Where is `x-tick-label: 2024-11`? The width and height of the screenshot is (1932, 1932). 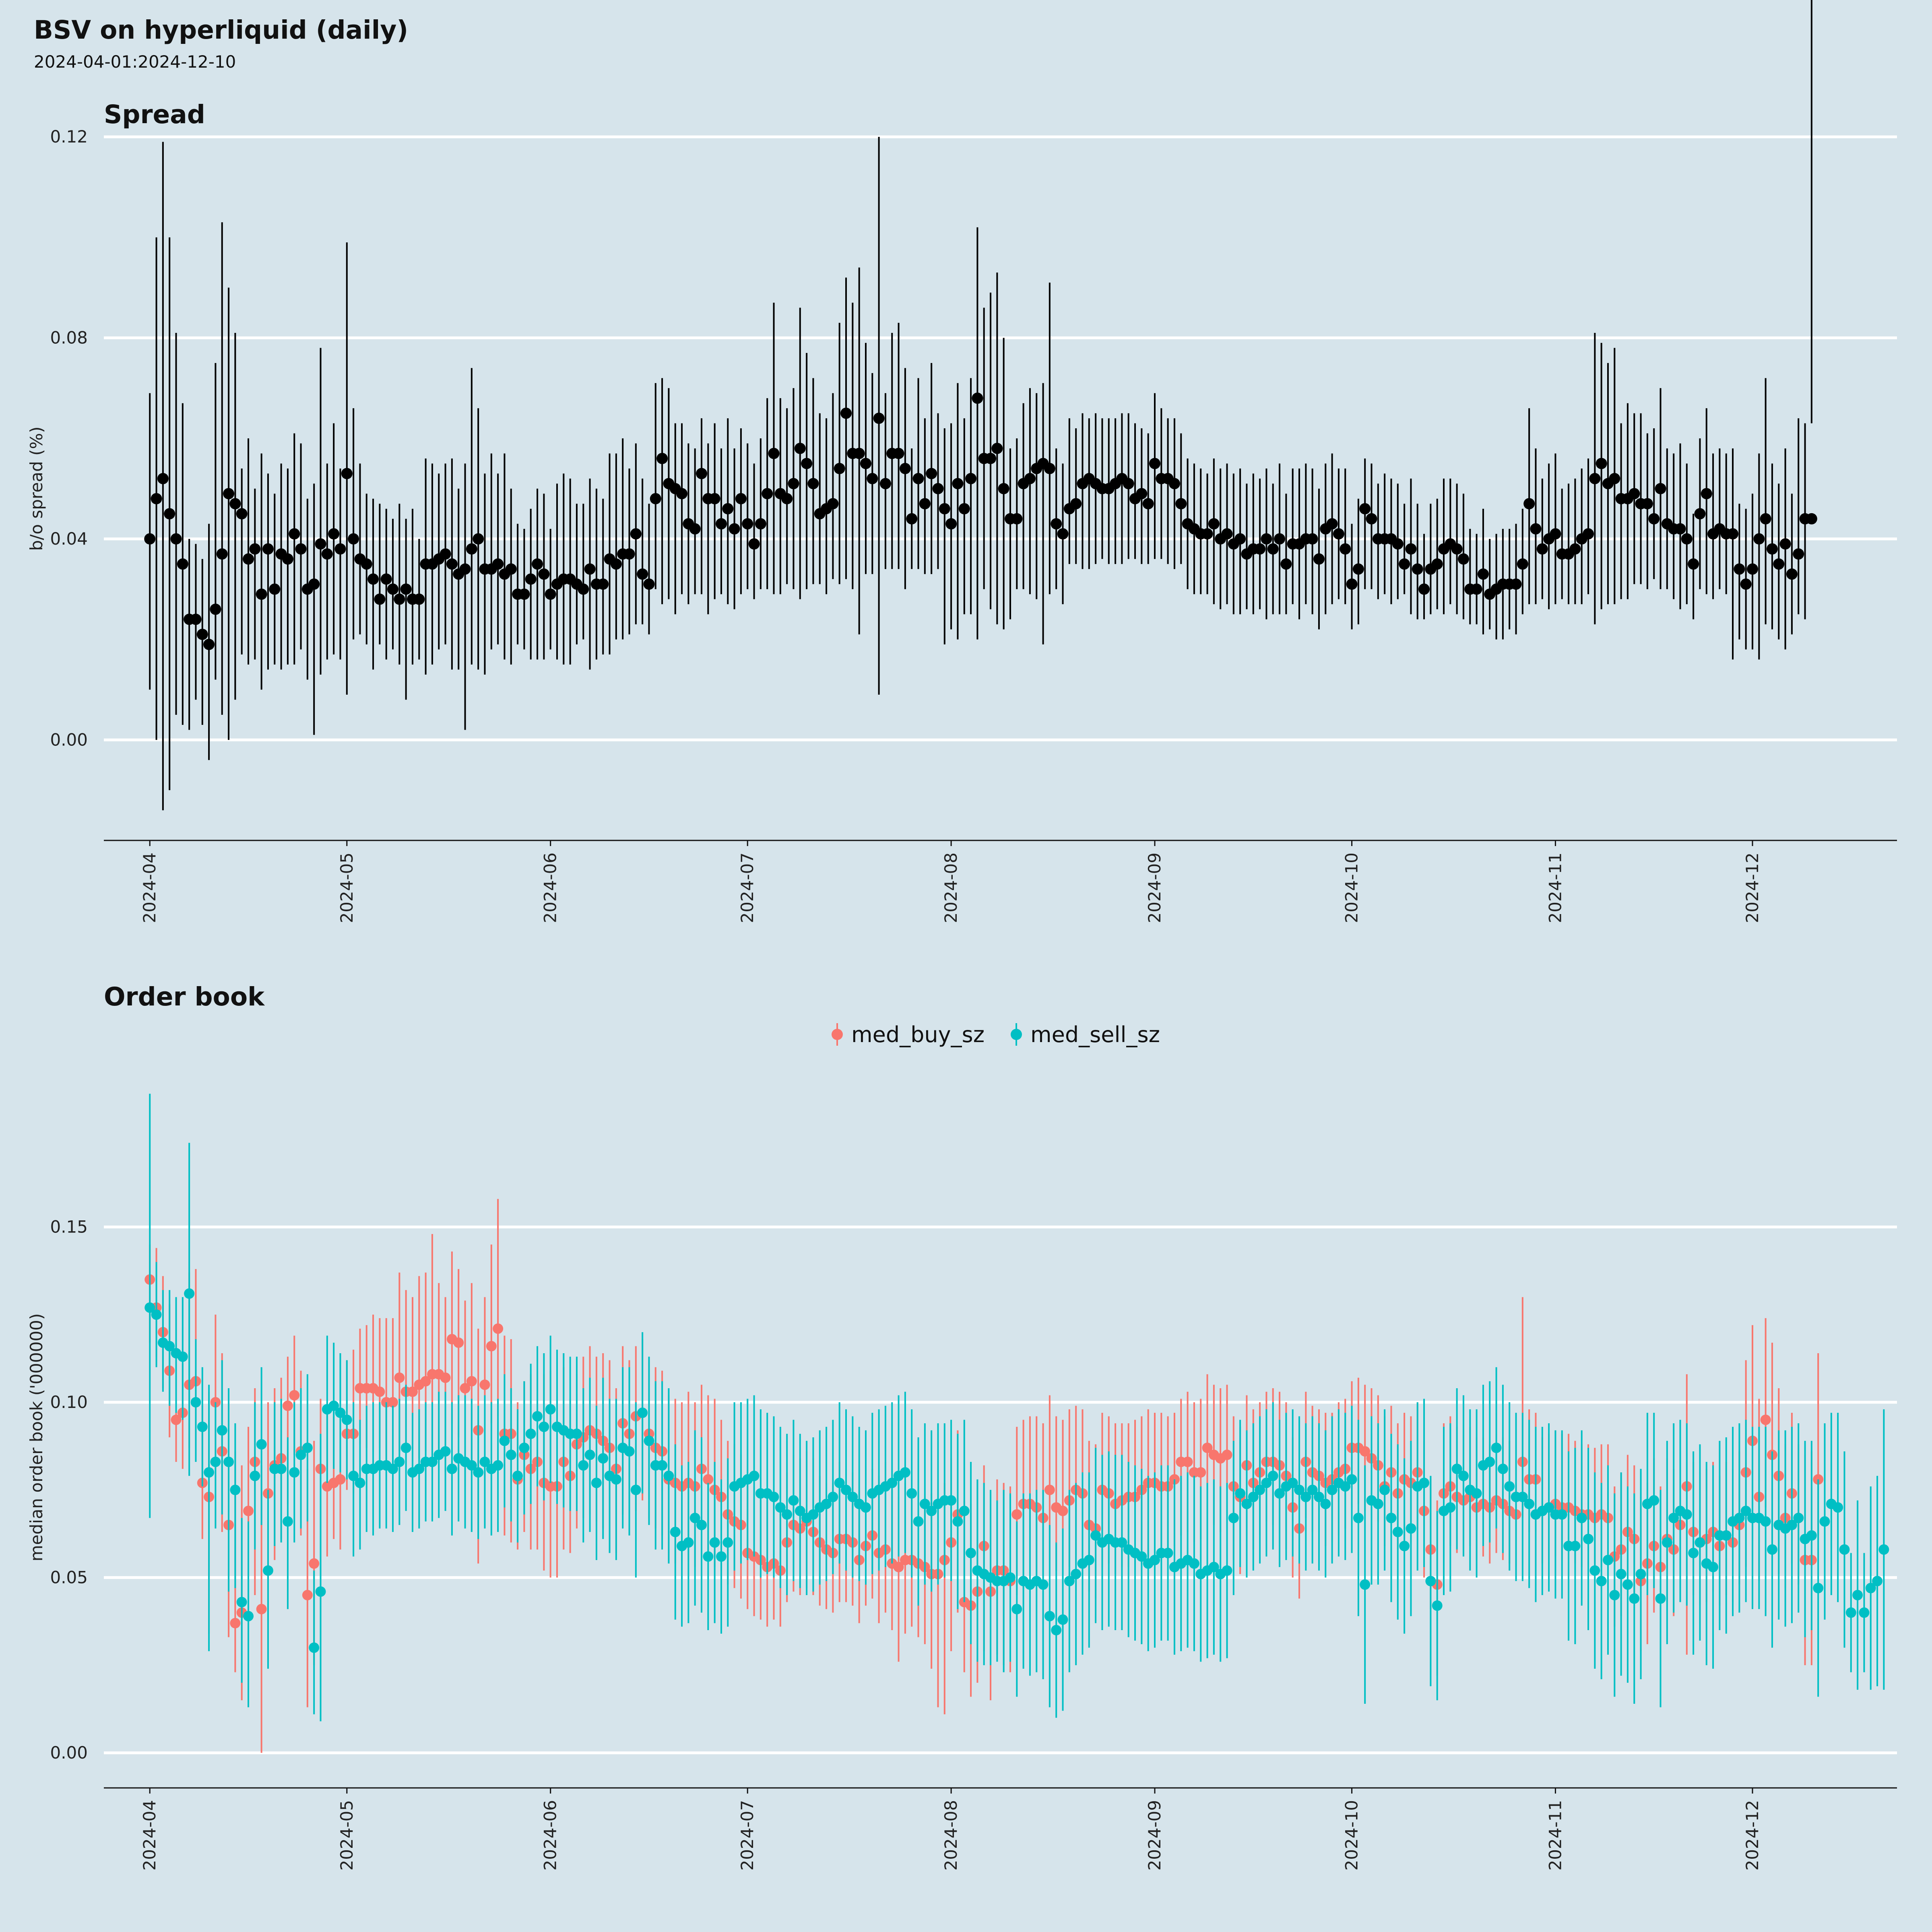 x-tick-label: 2024-11 is located at coordinates (1555, 1835).